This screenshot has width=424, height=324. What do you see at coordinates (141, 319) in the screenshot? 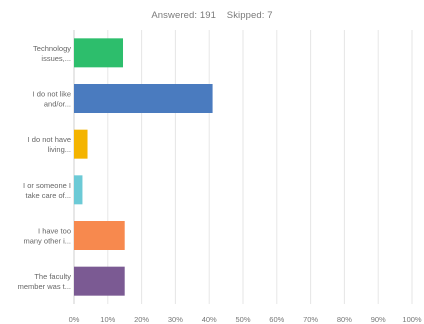
I see `x-tick-label: 20%` at bounding box center [141, 319].